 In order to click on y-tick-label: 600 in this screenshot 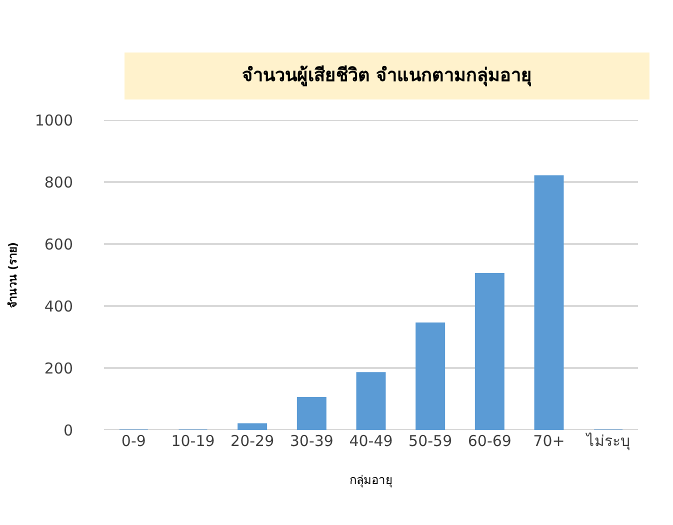, I will do `click(58, 244)`.